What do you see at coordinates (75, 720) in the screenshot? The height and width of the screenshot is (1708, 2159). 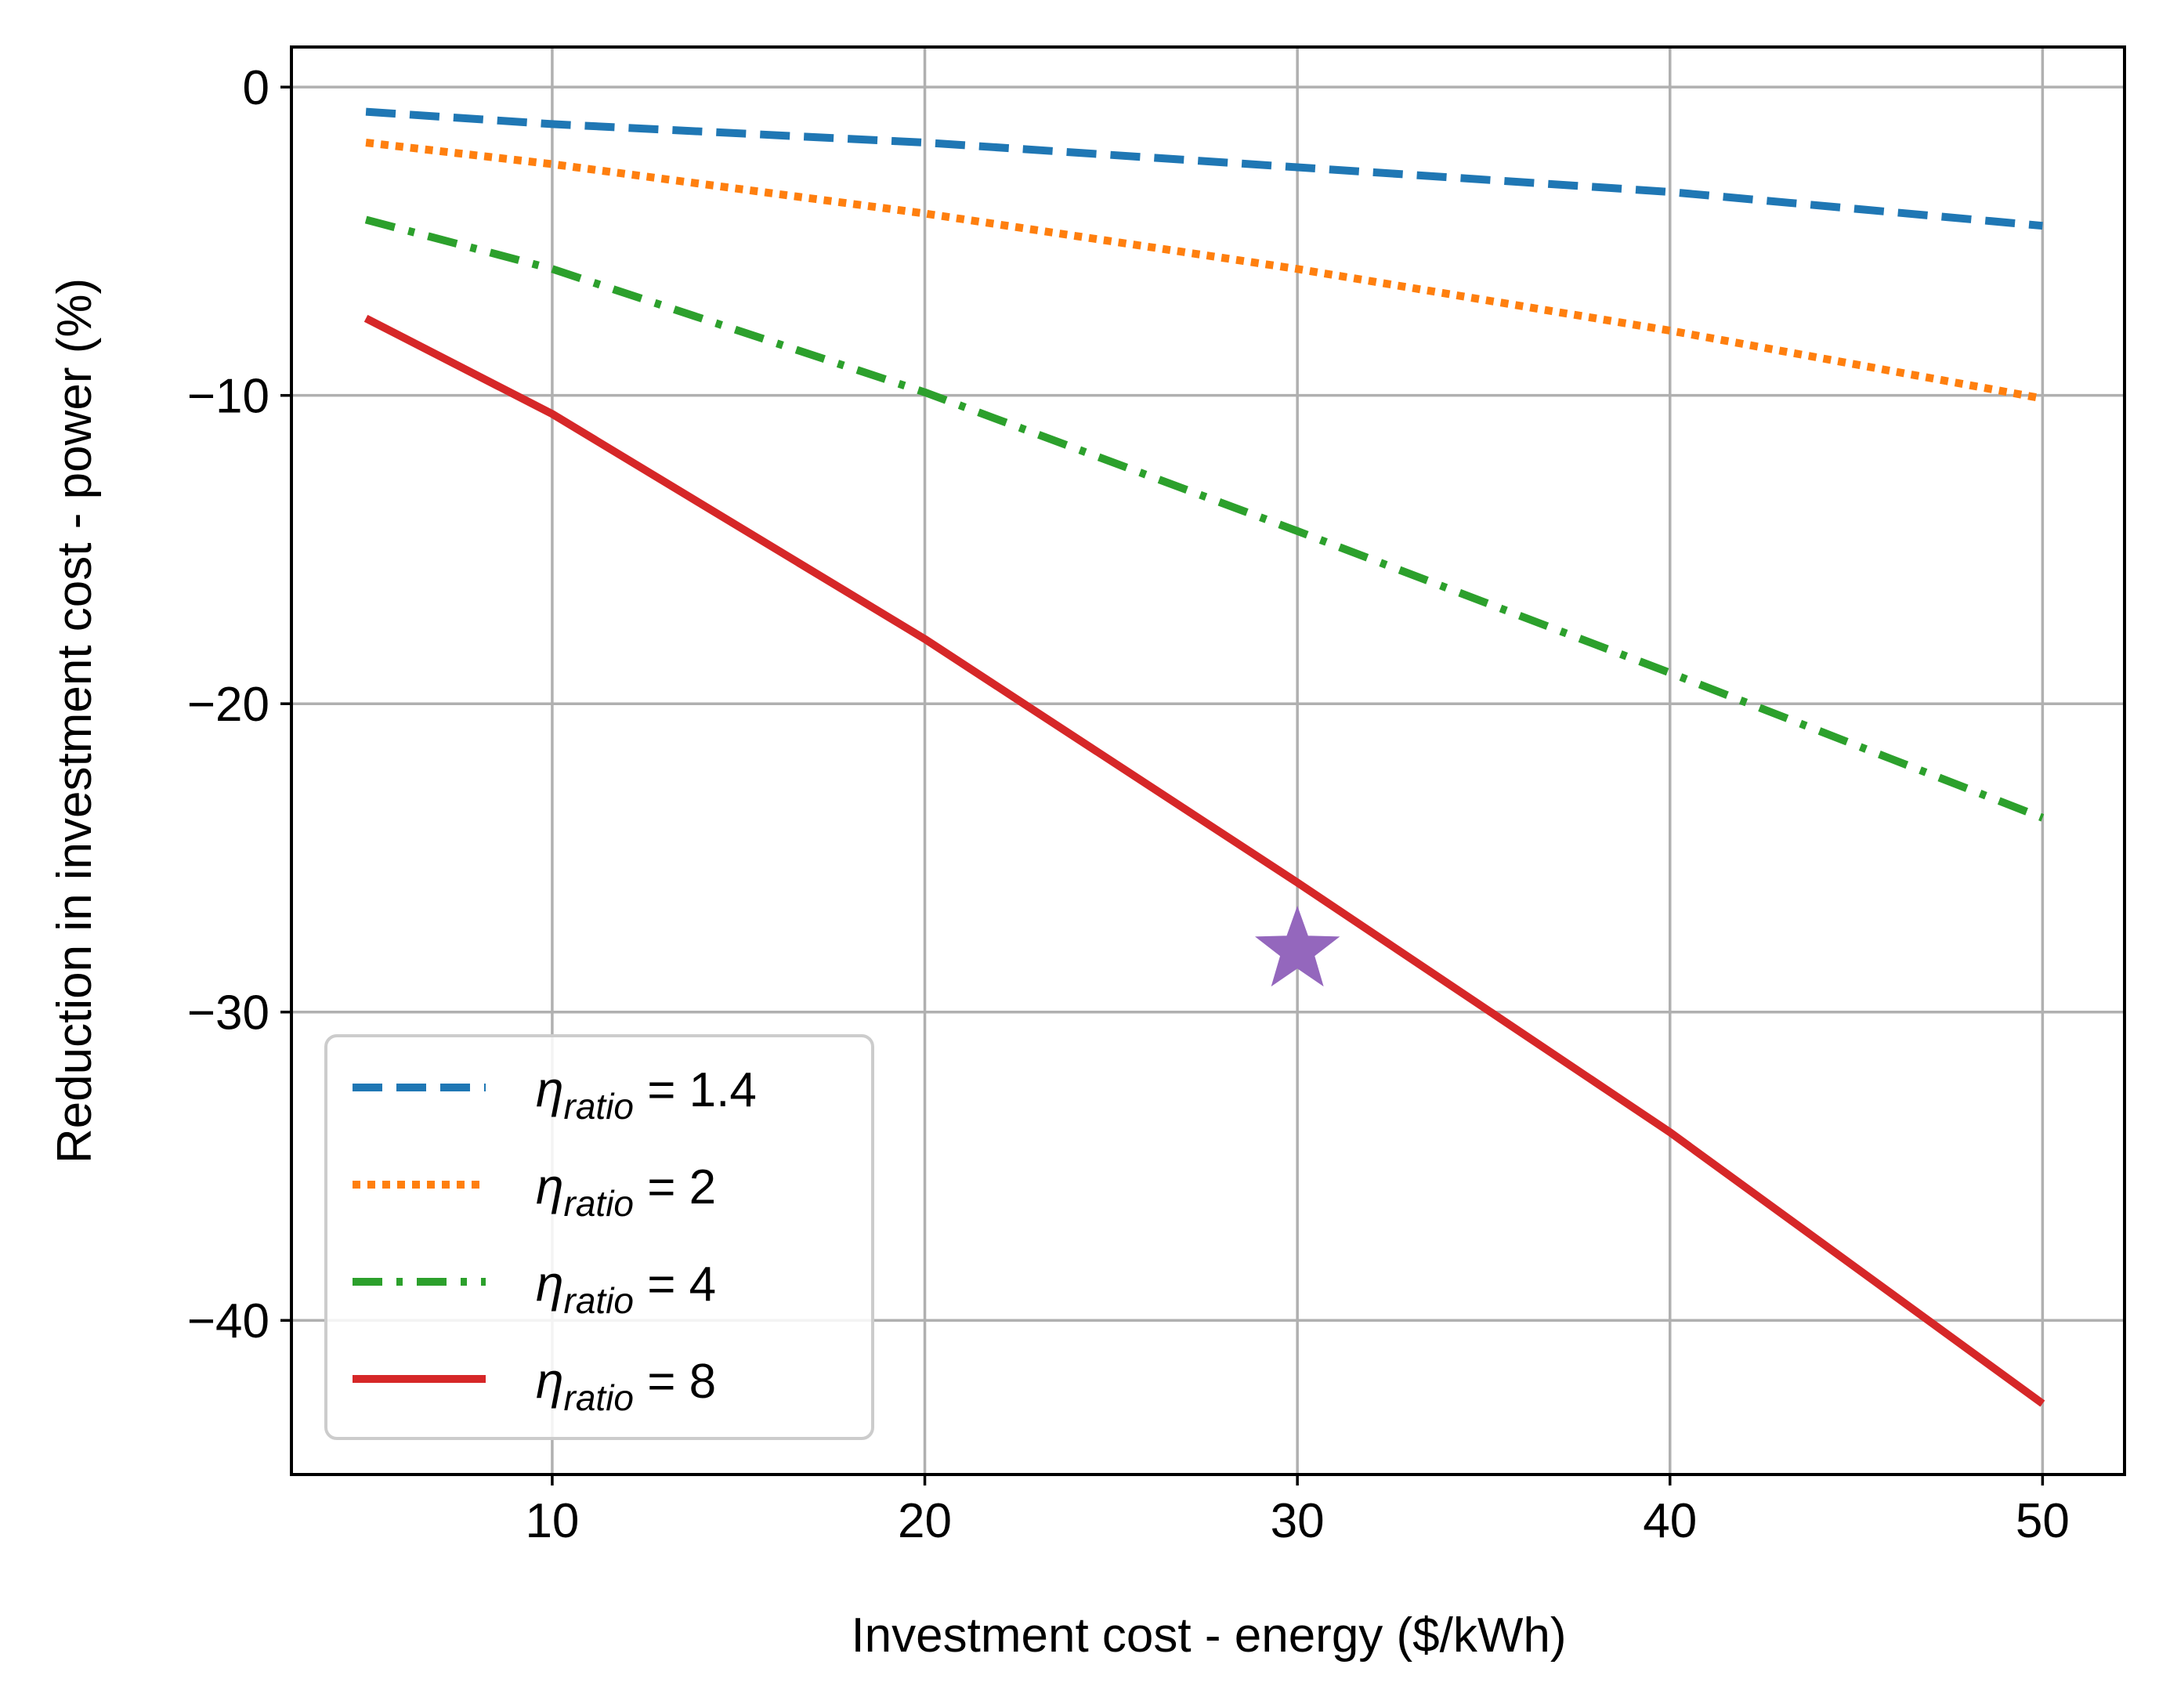 I see `y-axis-label: Reduction in investment cost - power (%)` at bounding box center [75, 720].